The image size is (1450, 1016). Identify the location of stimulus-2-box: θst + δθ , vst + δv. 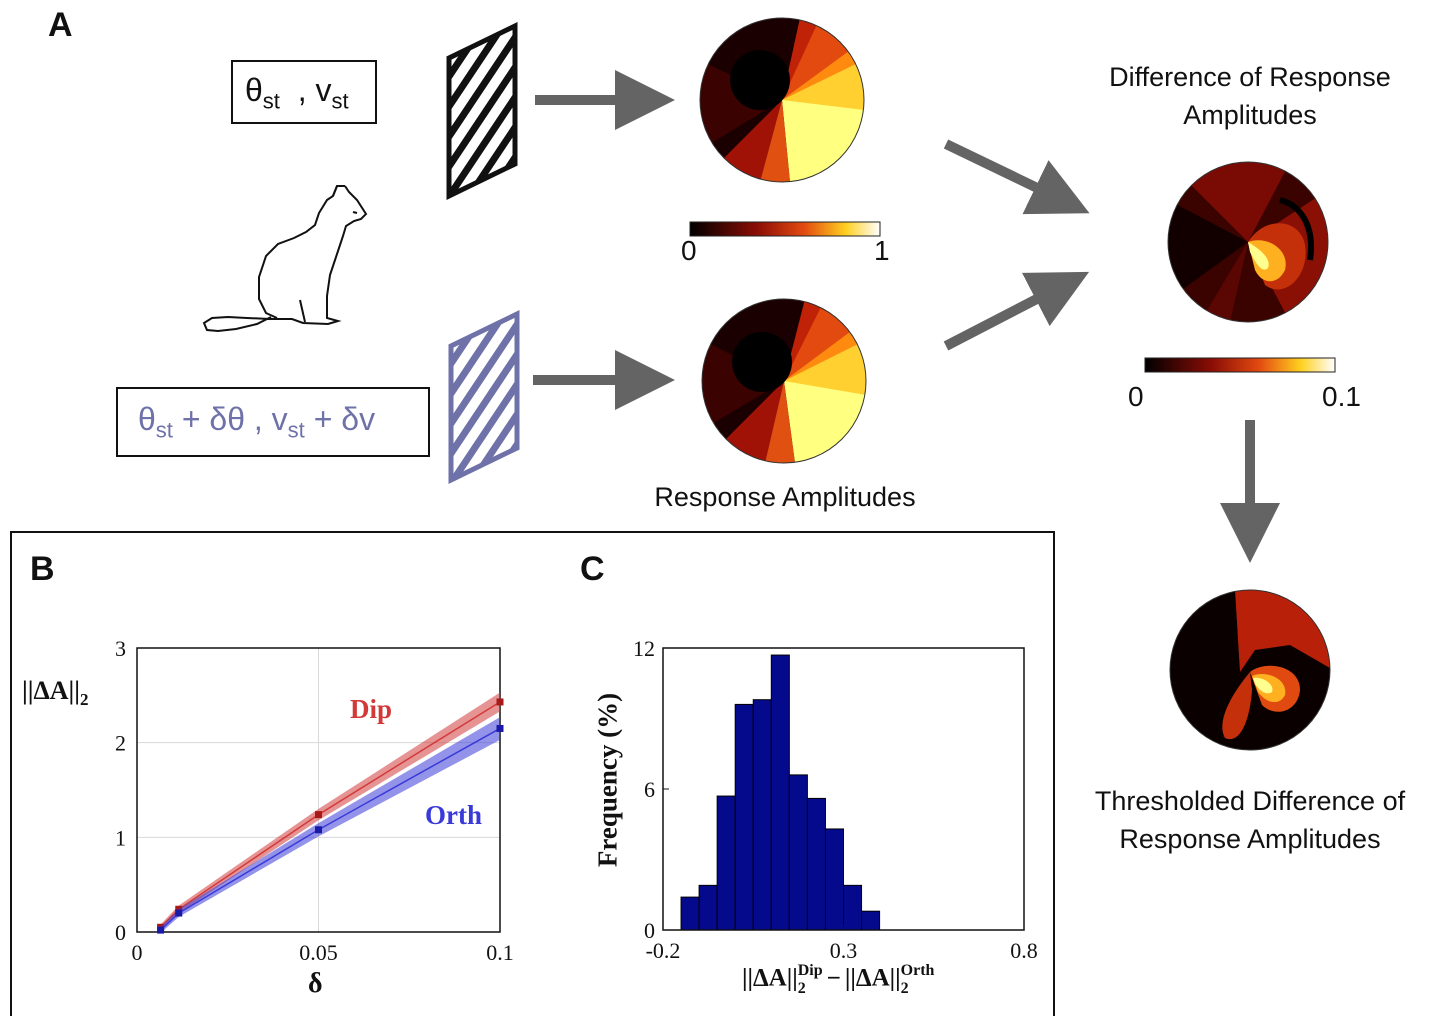
(273, 422).